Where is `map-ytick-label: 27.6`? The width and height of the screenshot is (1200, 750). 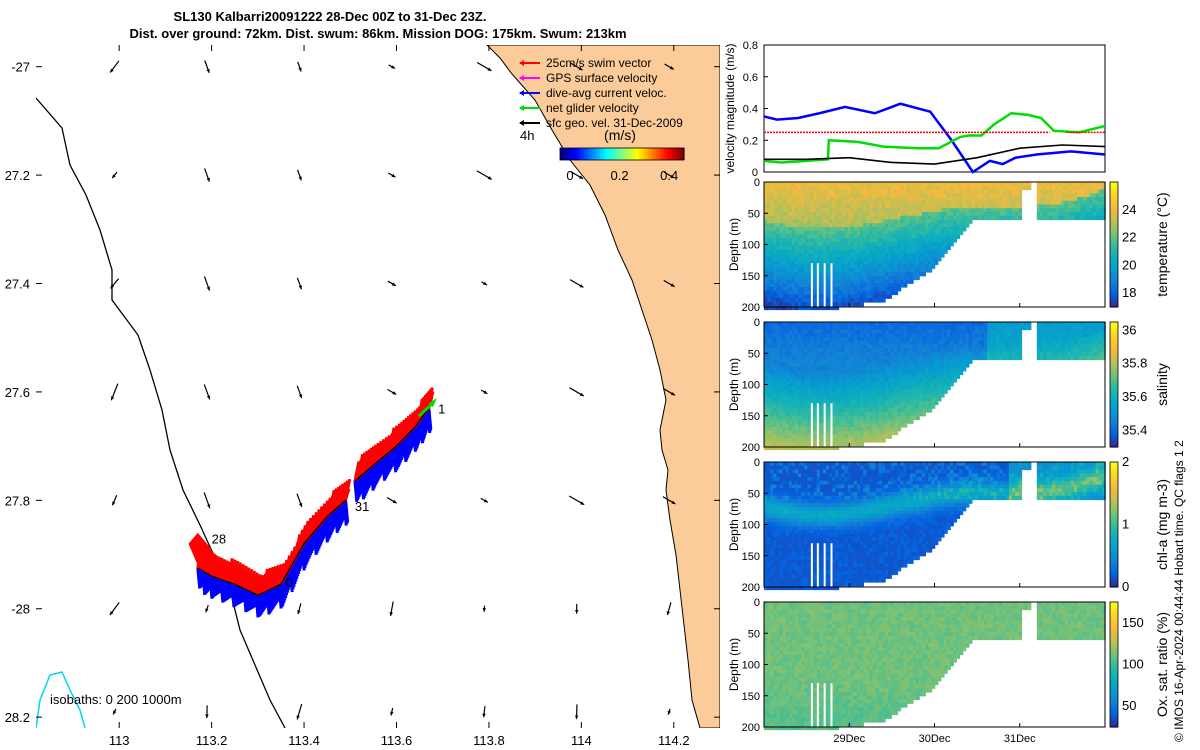 map-ytick-label: 27.6 is located at coordinates (17, 392).